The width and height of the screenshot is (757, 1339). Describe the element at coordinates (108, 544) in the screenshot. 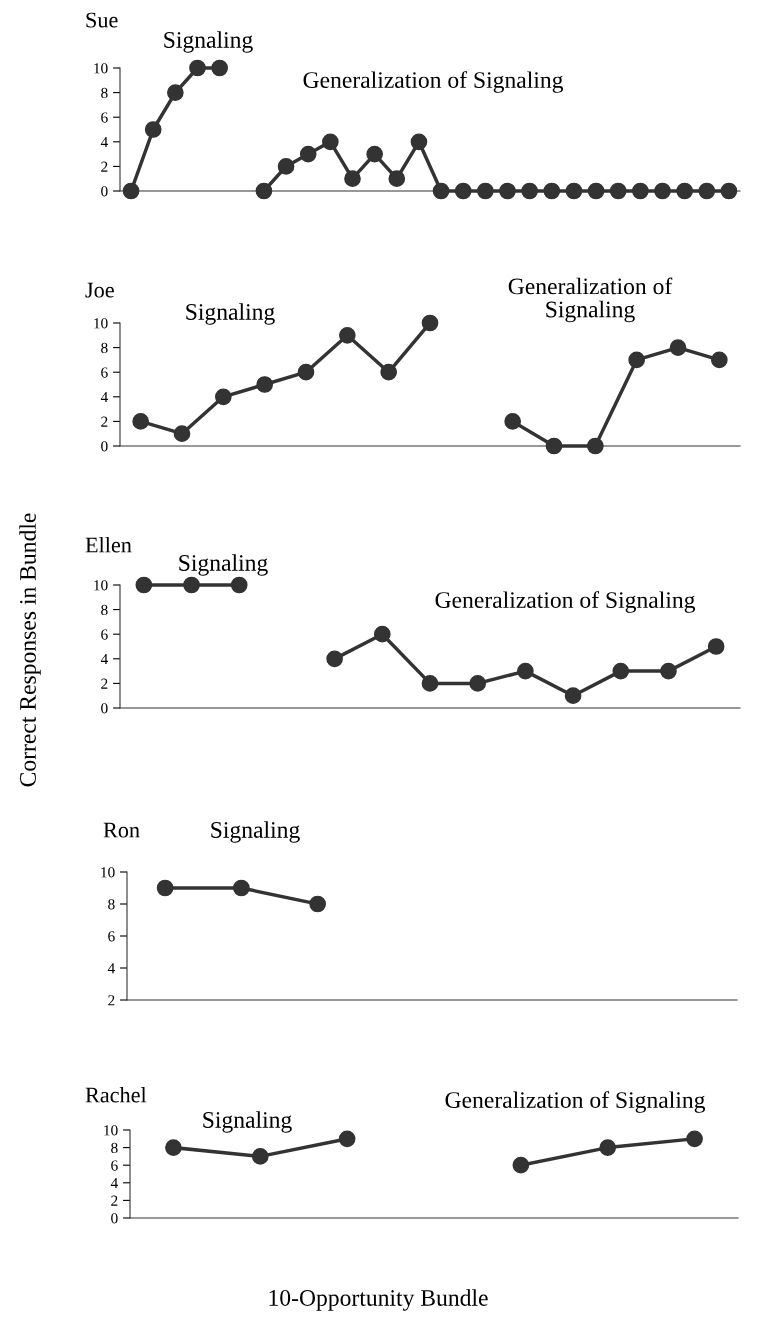

I see `chart-title: Ellen` at that location.